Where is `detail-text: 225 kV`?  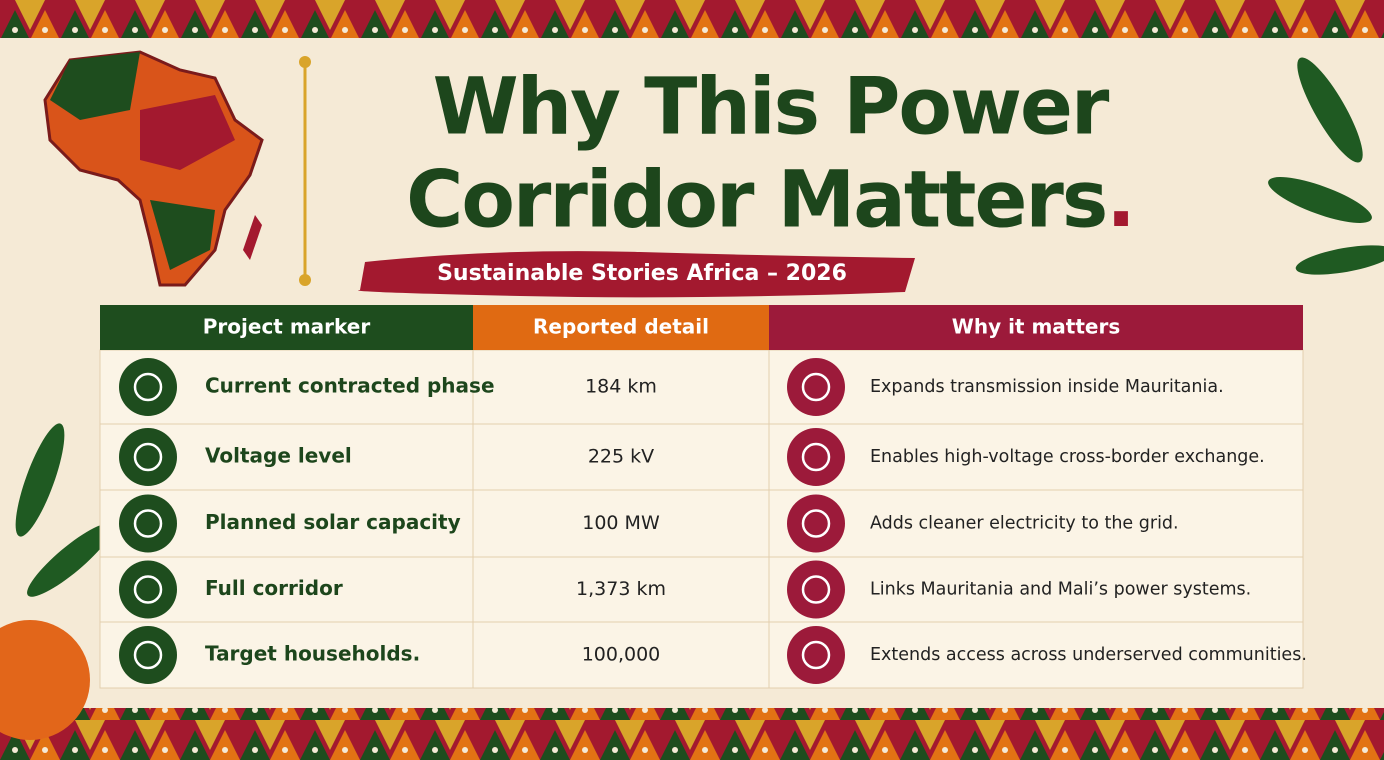 detail-text: 225 kV is located at coordinates (621, 457).